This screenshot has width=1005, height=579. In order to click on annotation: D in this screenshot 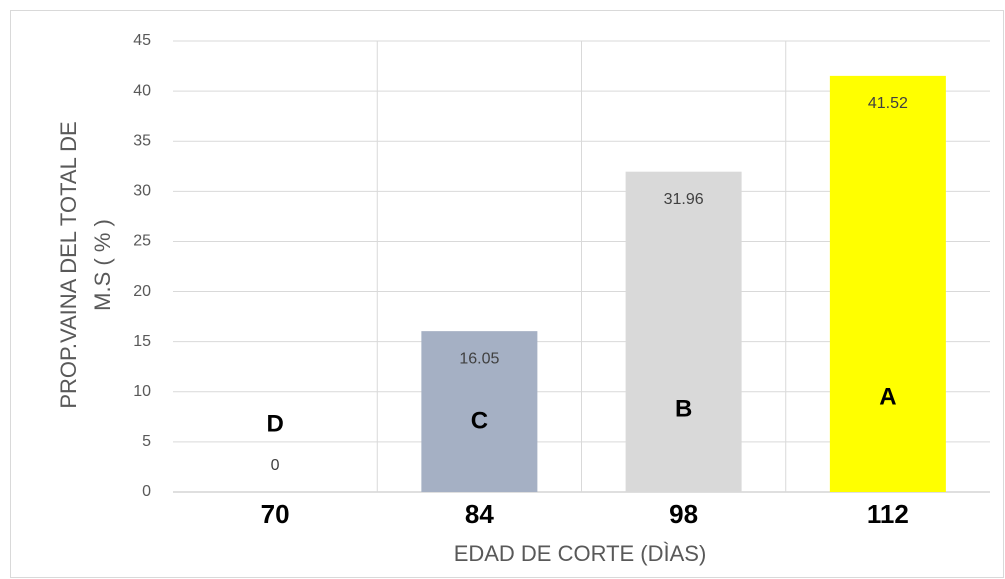, I will do `click(274, 423)`.